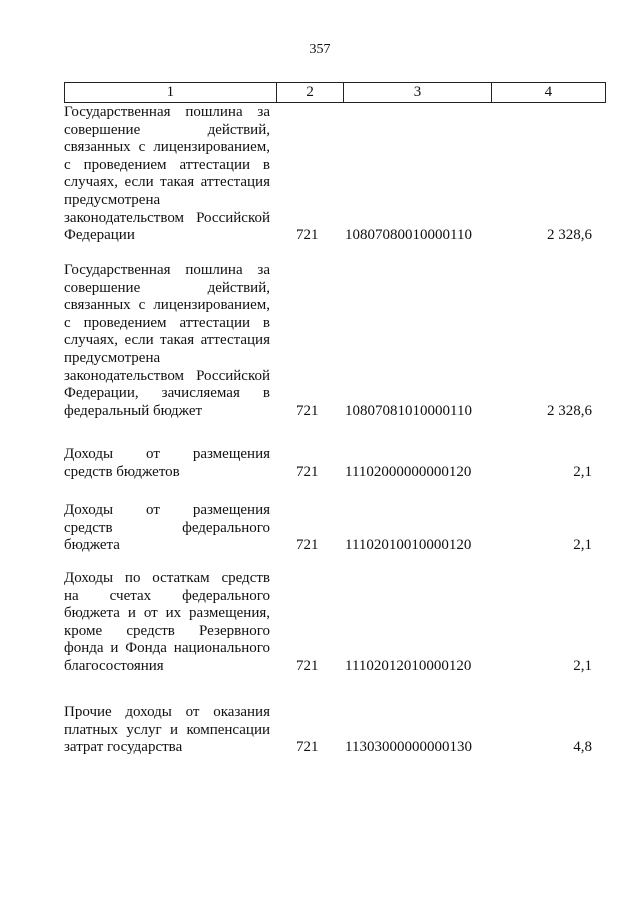 This screenshot has height=905, width=640. What do you see at coordinates (171, 92) in the screenshot?
I see `header-col-1: 1` at bounding box center [171, 92].